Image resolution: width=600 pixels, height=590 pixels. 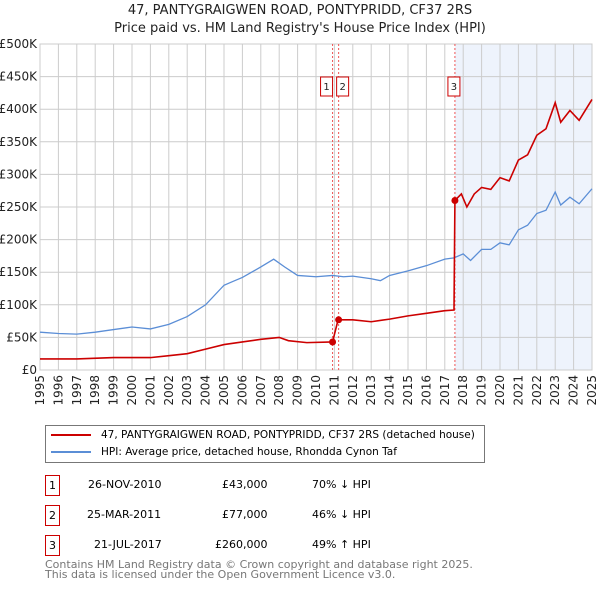 I want to click on x-tick-label: 2019, so click(x=482, y=390).